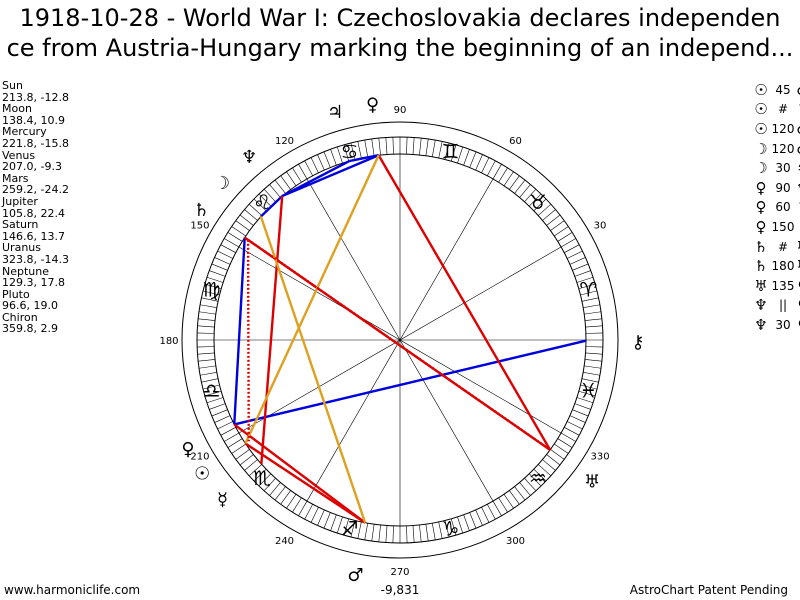  What do you see at coordinates (776, 188) in the screenshot?
I see `aspect-row: ♀ 90 ♆` at bounding box center [776, 188].